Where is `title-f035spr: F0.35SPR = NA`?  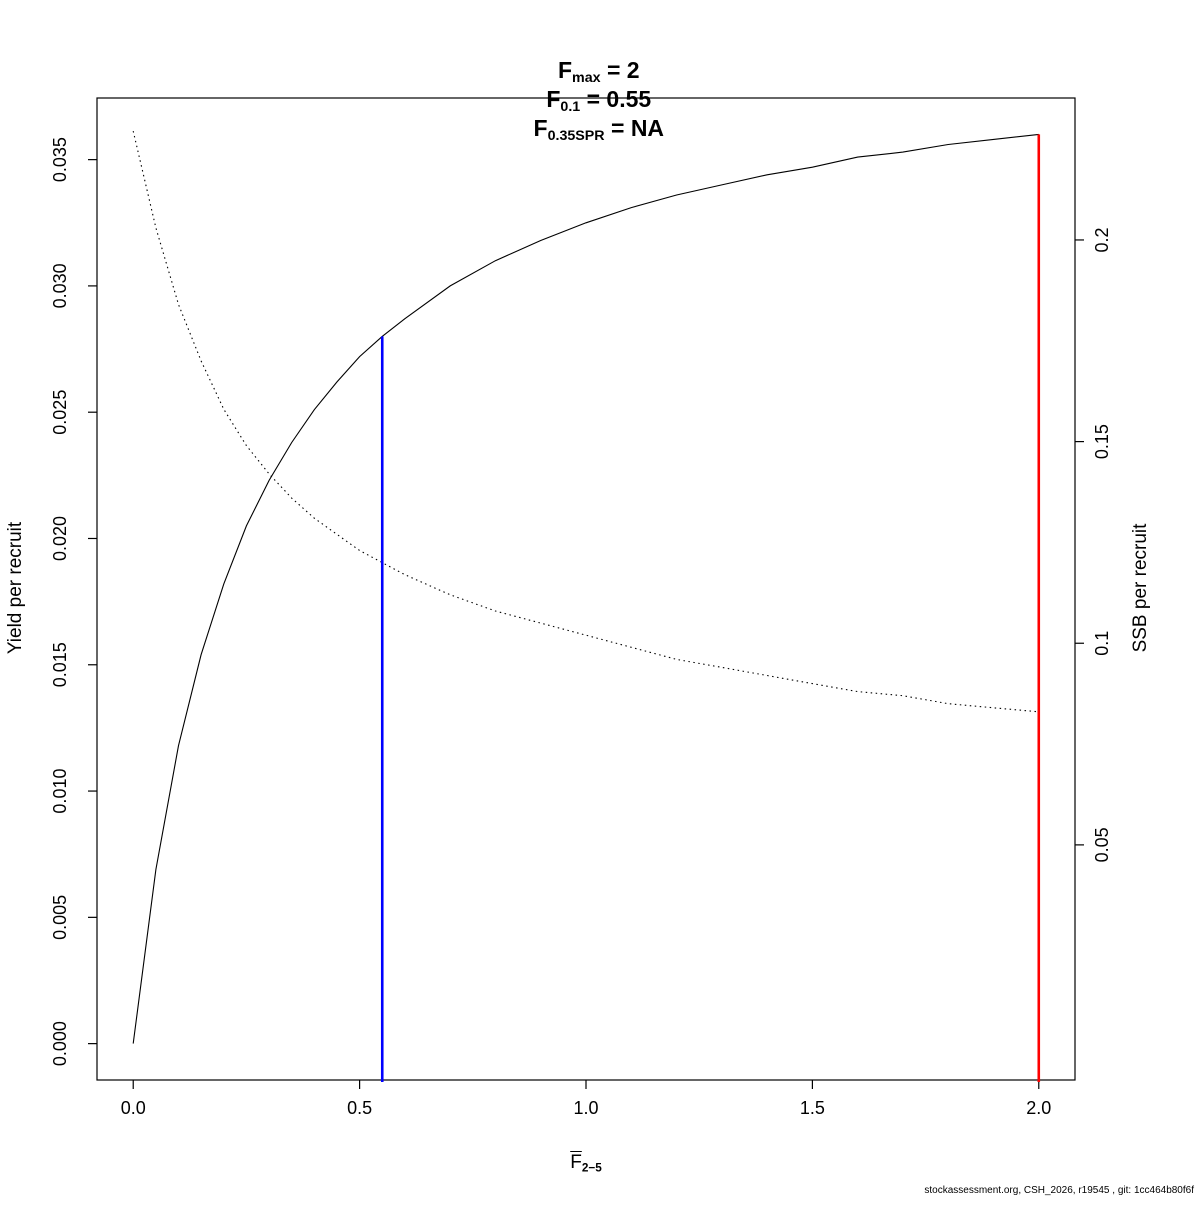 title-f035spr: F0.35SPR = NA is located at coordinates (599, 129).